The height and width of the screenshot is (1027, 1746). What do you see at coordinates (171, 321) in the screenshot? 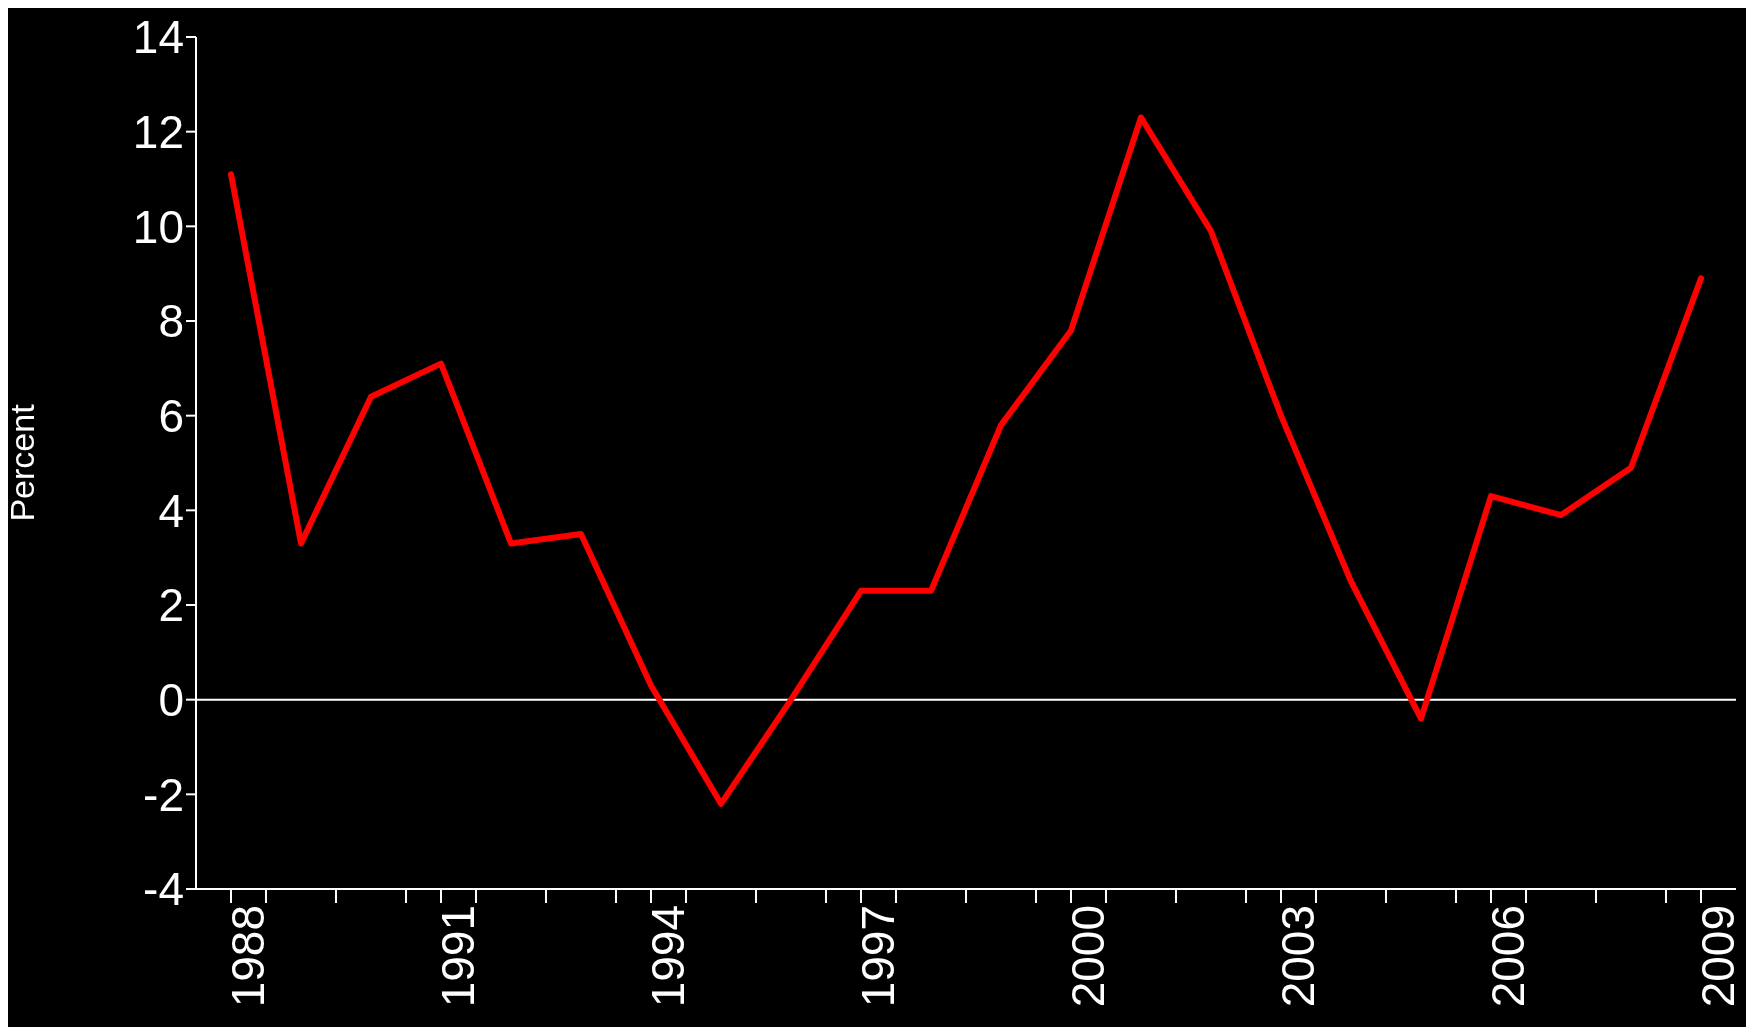
I see `y-tick-label: 8` at bounding box center [171, 321].